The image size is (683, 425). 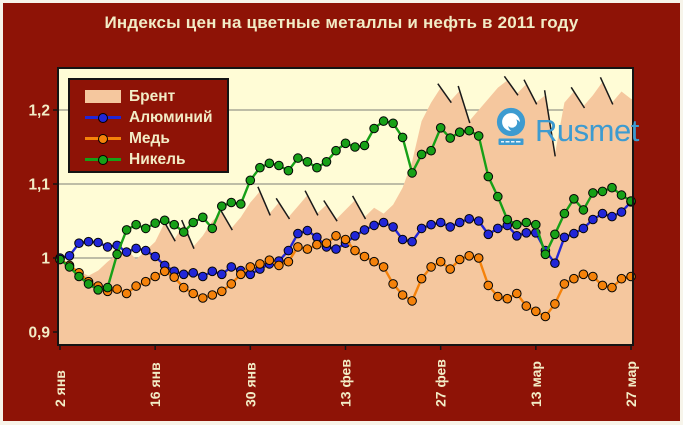 What do you see at coordinates (441, 383) in the screenshot?
I see `x-tick-label: 27 фев` at bounding box center [441, 383].